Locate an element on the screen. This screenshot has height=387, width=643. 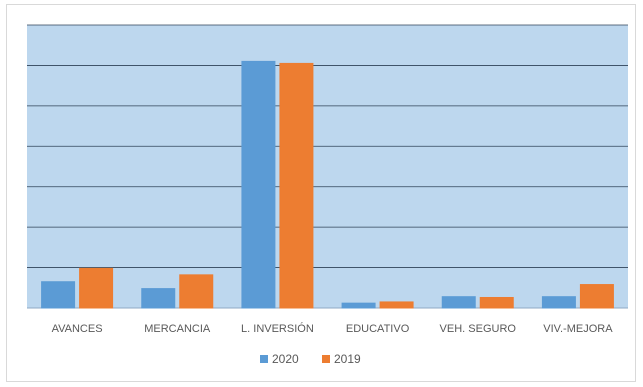
x-tick-label: VEH. SEGURO is located at coordinates (478, 329).